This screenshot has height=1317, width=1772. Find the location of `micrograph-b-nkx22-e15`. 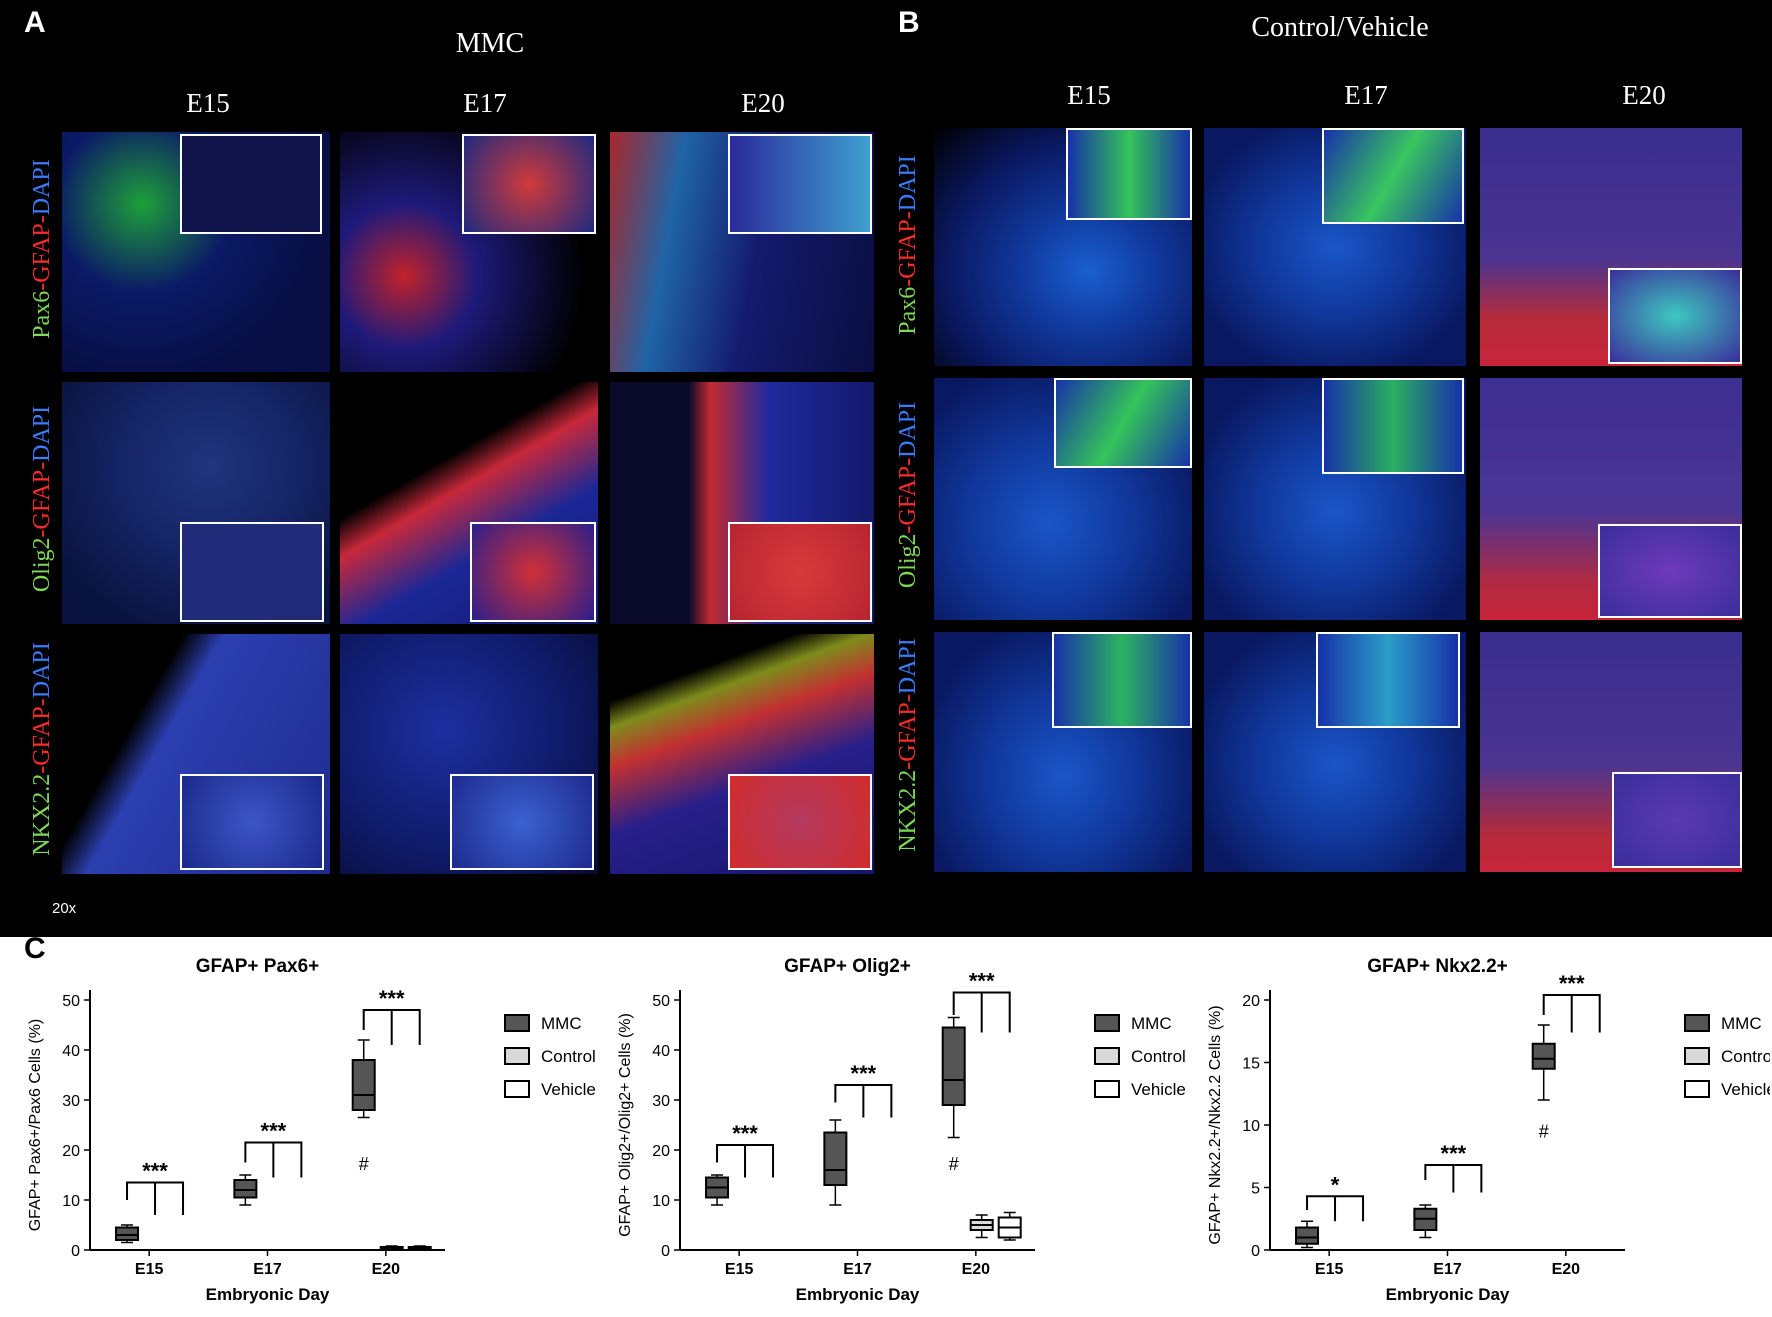

micrograph-b-nkx22-e15 is located at coordinates (1063, 752).